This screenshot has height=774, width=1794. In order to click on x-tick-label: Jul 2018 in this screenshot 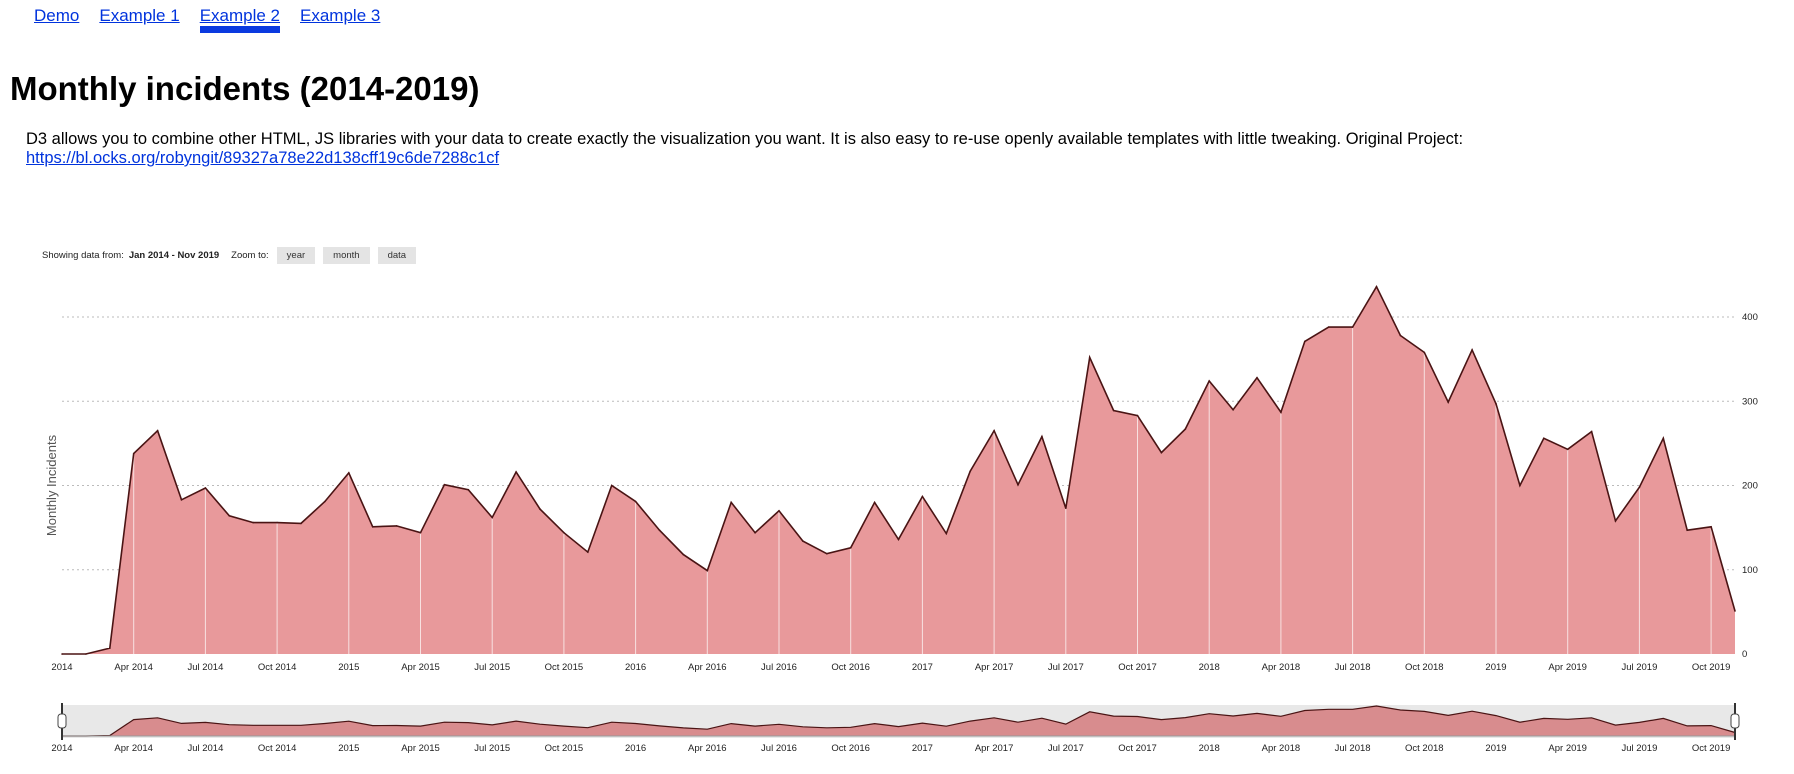, I will do `click(1353, 667)`.